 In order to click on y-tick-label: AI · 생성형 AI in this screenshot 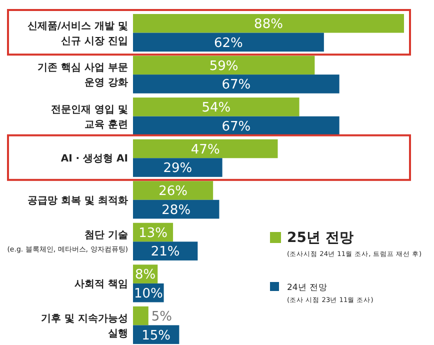, I will do `click(94, 159)`.